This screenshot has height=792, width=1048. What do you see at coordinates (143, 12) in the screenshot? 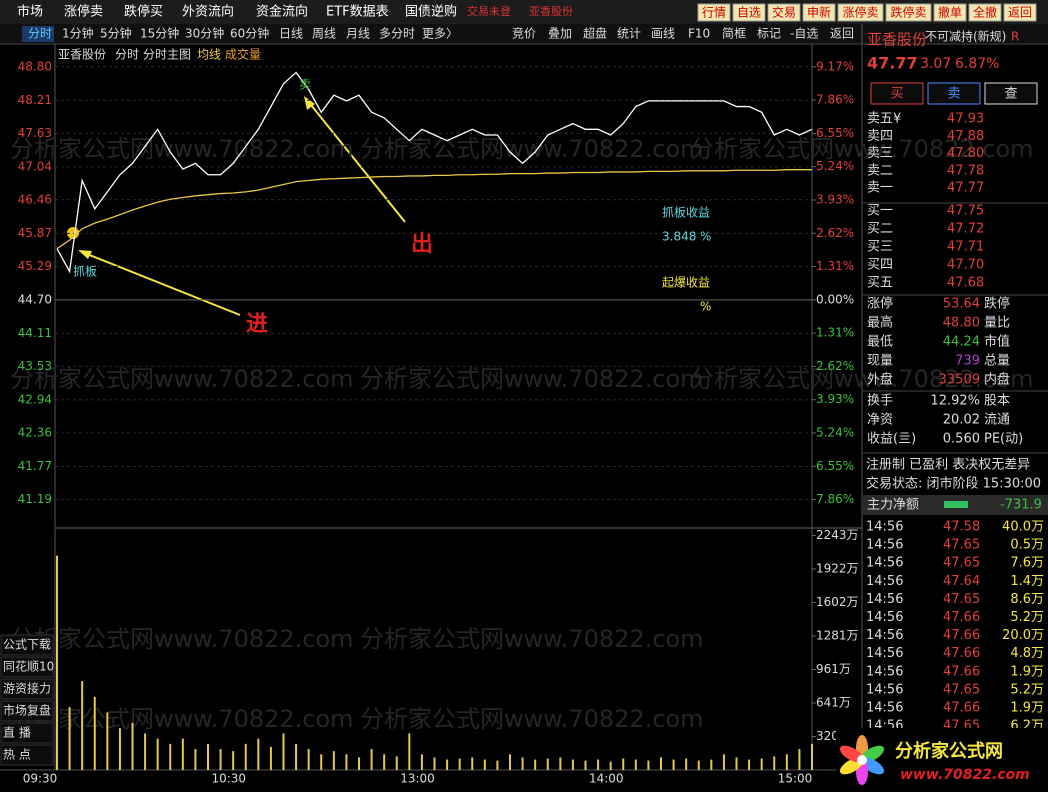
I see `menu-item: 跌停买` at bounding box center [143, 12].